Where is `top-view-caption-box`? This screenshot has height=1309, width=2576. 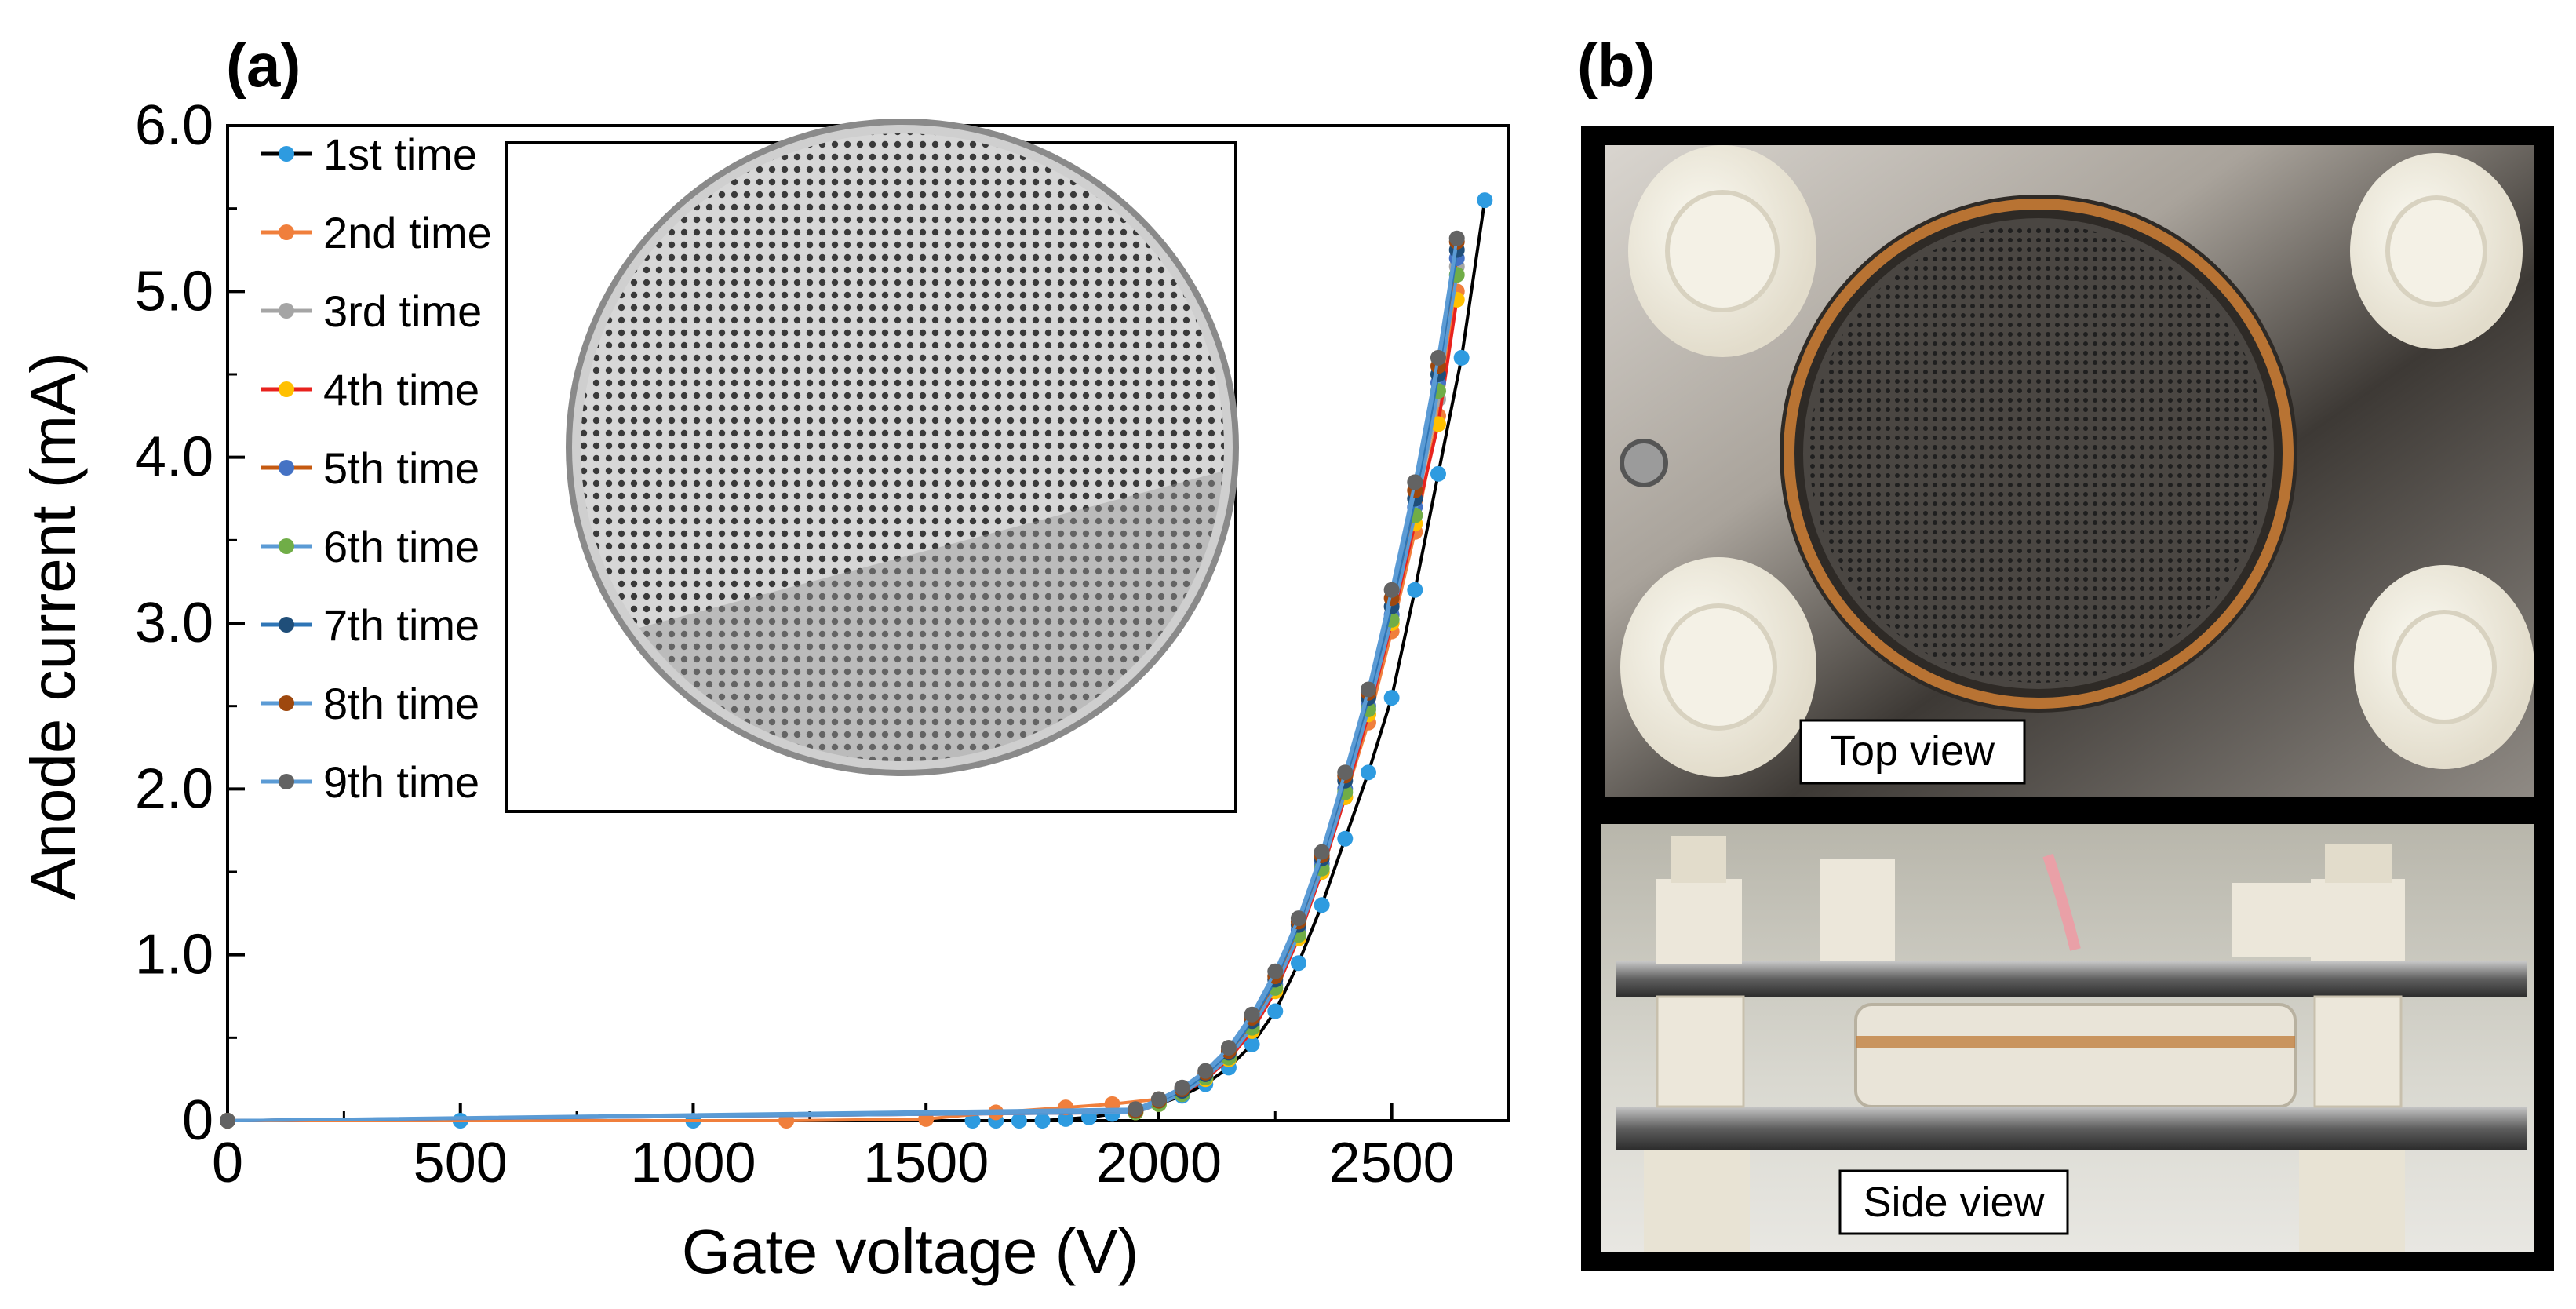 top-view-caption-box is located at coordinates (1912, 752).